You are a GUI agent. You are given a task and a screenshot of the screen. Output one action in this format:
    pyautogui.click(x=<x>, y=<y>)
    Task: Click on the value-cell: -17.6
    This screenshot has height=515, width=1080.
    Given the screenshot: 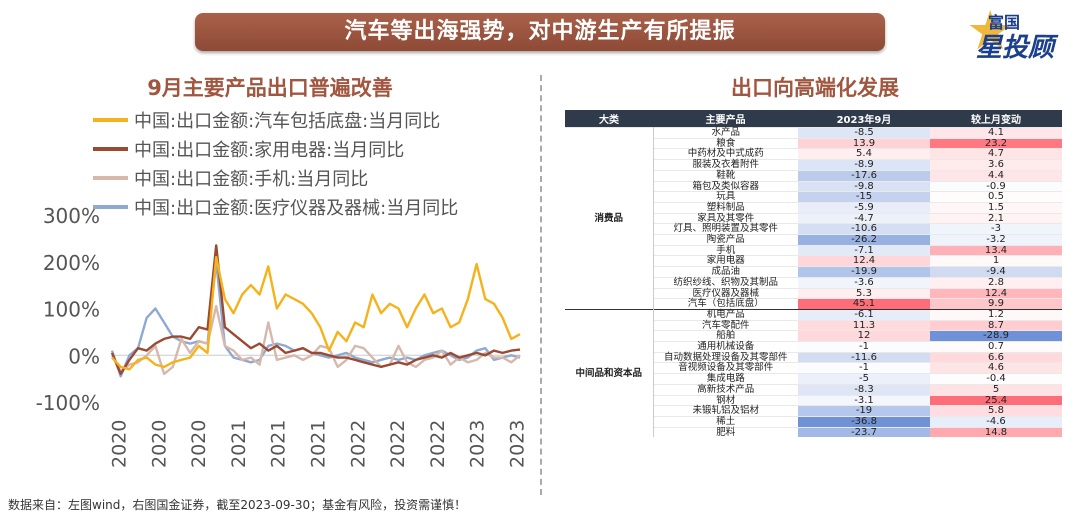 What is the action you would take?
    pyautogui.click(x=864, y=175)
    